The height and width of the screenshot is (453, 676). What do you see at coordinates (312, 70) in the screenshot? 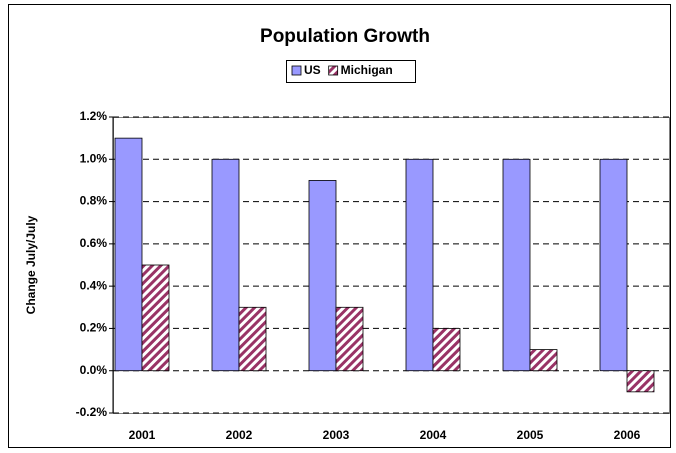
I see `legend-label: US` at bounding box center [312, 70].